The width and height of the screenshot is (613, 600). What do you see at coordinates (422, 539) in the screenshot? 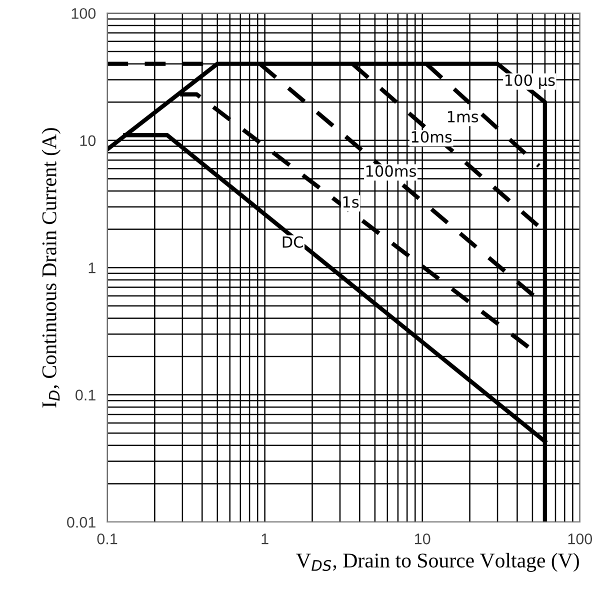
I see `x-tick-label: 10` at bounding box center [422, 539].